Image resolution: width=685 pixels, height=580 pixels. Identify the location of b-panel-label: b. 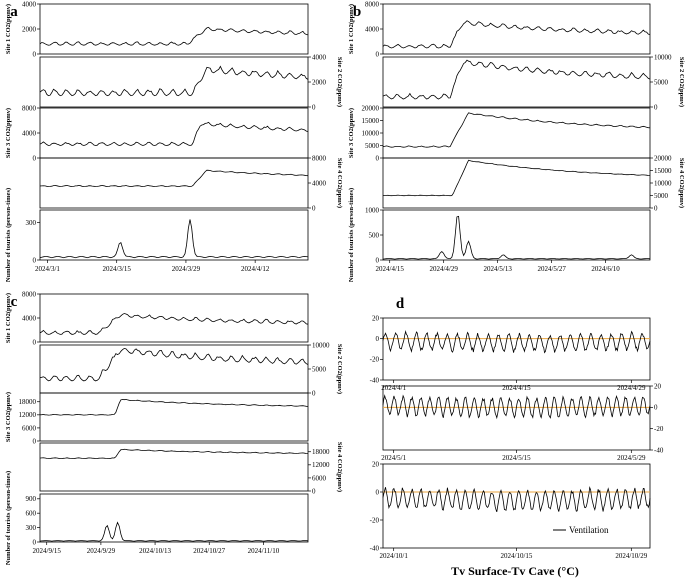
(357, 12).